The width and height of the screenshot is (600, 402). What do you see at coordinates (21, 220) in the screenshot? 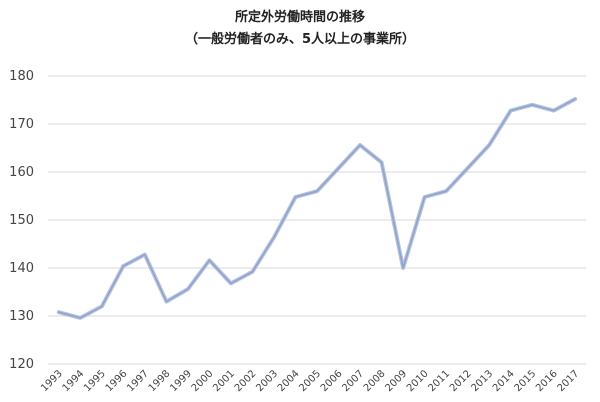
I see `y-tick-label: 150` at bounding box center [21, 220].